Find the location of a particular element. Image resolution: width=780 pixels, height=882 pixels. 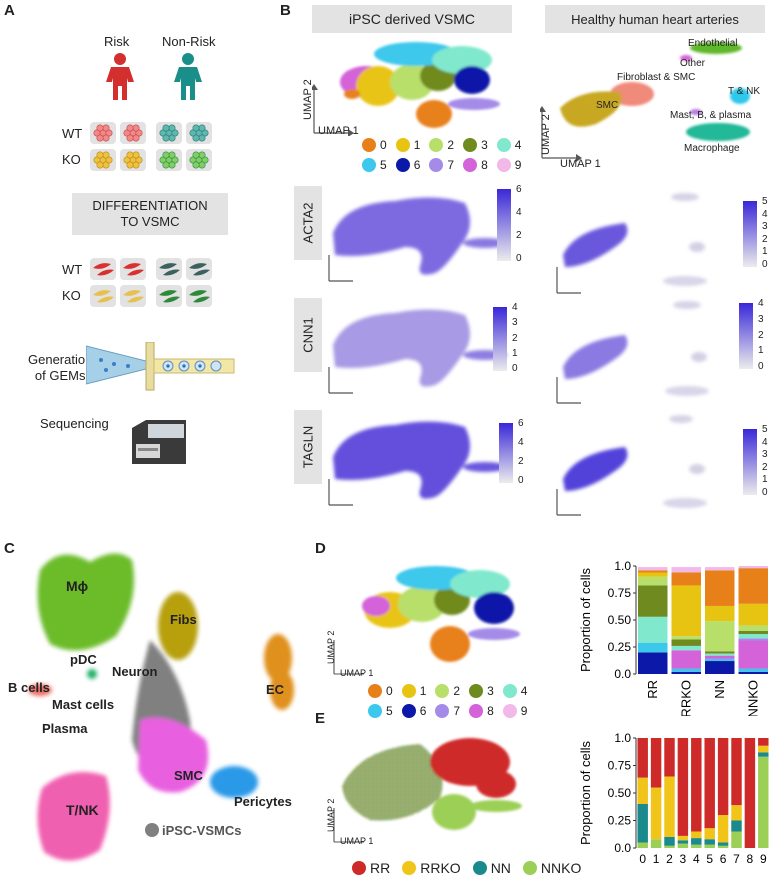

label-smc-c: SMC is located at coordinates (188, 775).